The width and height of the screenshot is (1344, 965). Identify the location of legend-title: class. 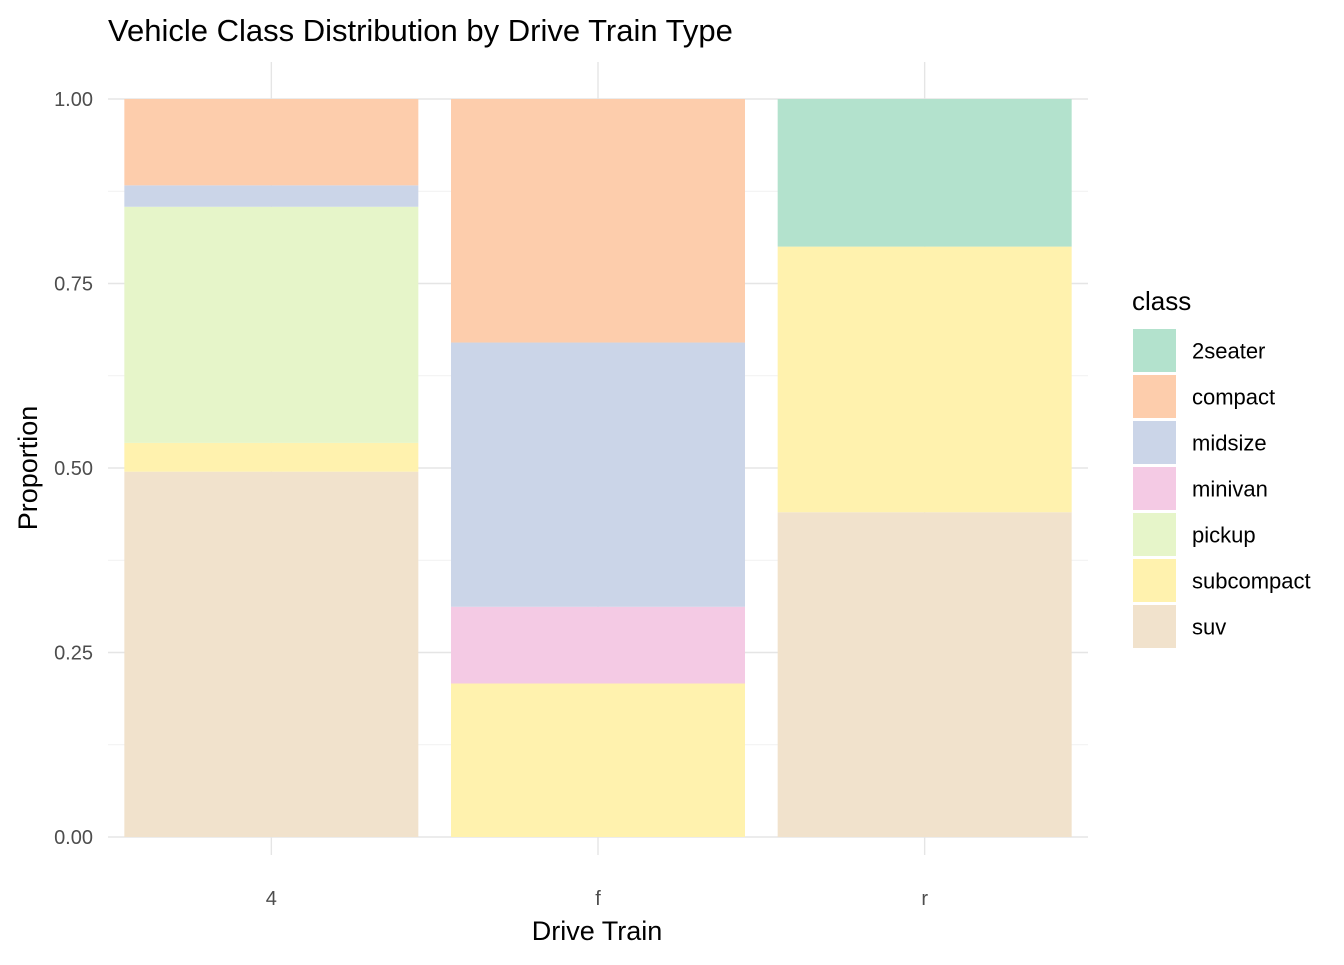
(1161, 301).